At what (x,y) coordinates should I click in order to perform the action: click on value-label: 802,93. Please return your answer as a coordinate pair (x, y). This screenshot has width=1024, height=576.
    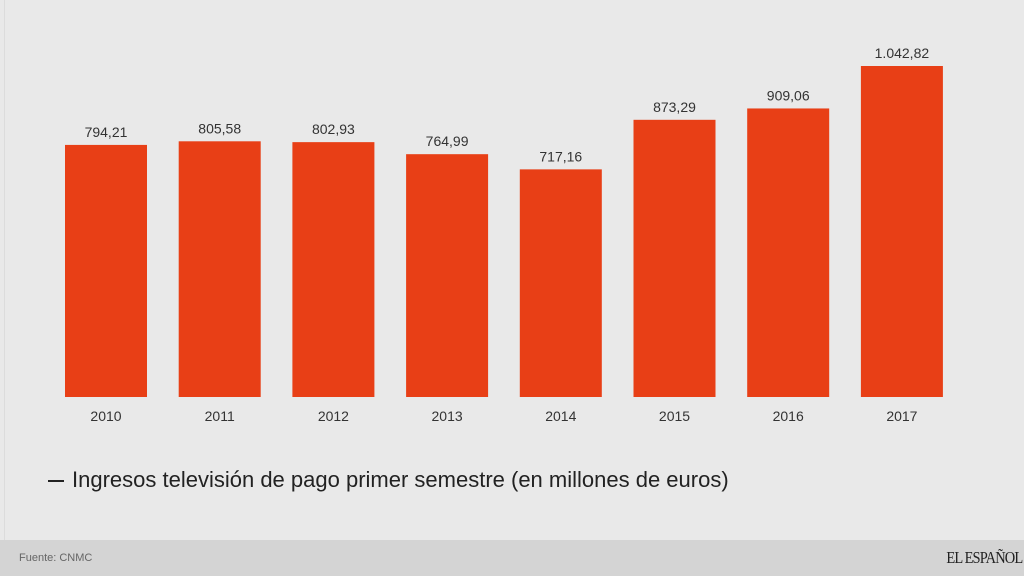
    Looking at the image, I should click on (333, 129).